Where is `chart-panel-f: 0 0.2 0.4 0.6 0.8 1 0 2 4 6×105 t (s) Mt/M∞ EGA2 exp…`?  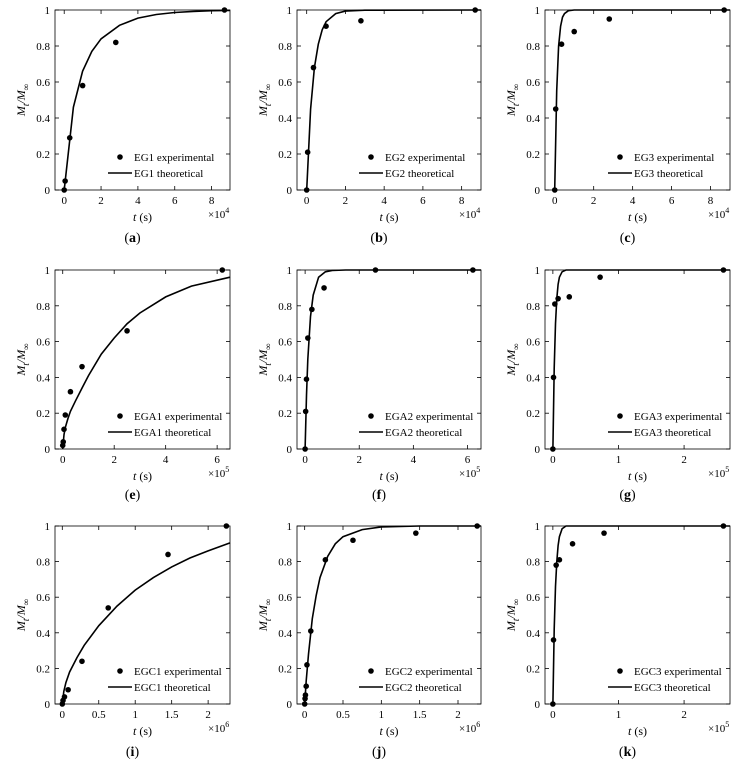
chart-panel-f: 0 0.2 0.4 0.6 0.8 1 0 2 4 6×105 t (s) Mt/M∞ EGA2 exp… is located at coordinates (369, 384).